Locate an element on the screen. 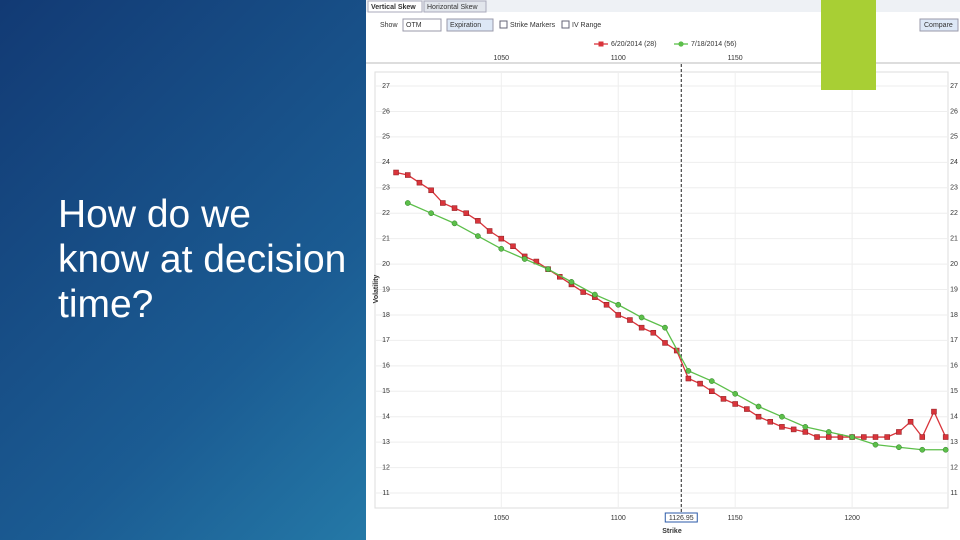 This screenshot has width=960, height=540. compare-label: Compare is located at coordinates (938, 25).